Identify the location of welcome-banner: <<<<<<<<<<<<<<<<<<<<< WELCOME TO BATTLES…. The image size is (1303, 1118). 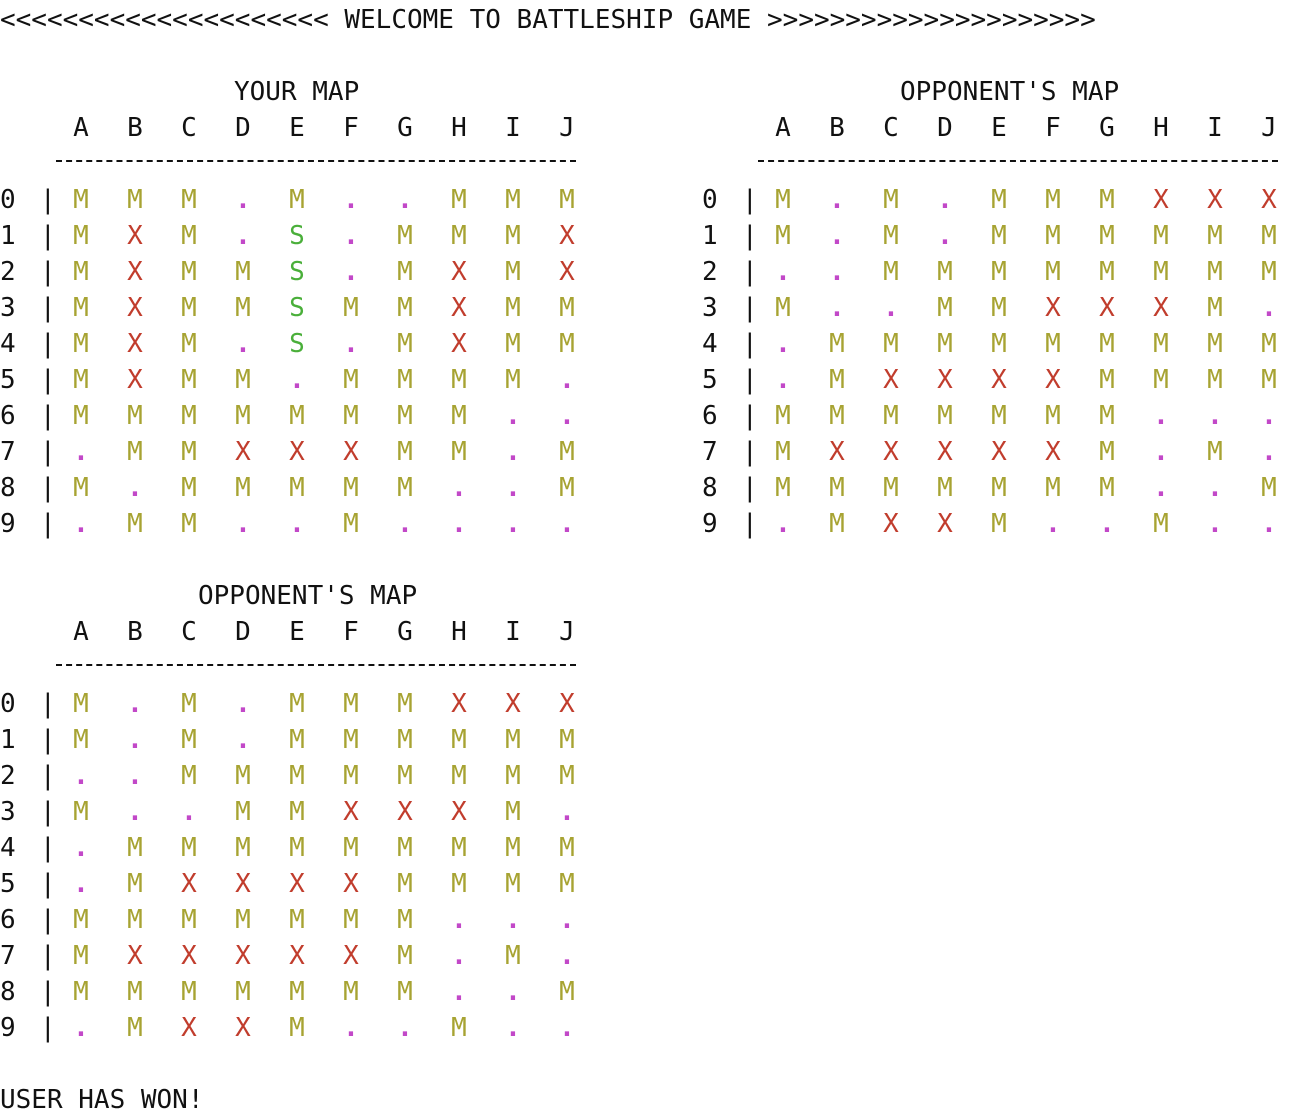
(548, 20).